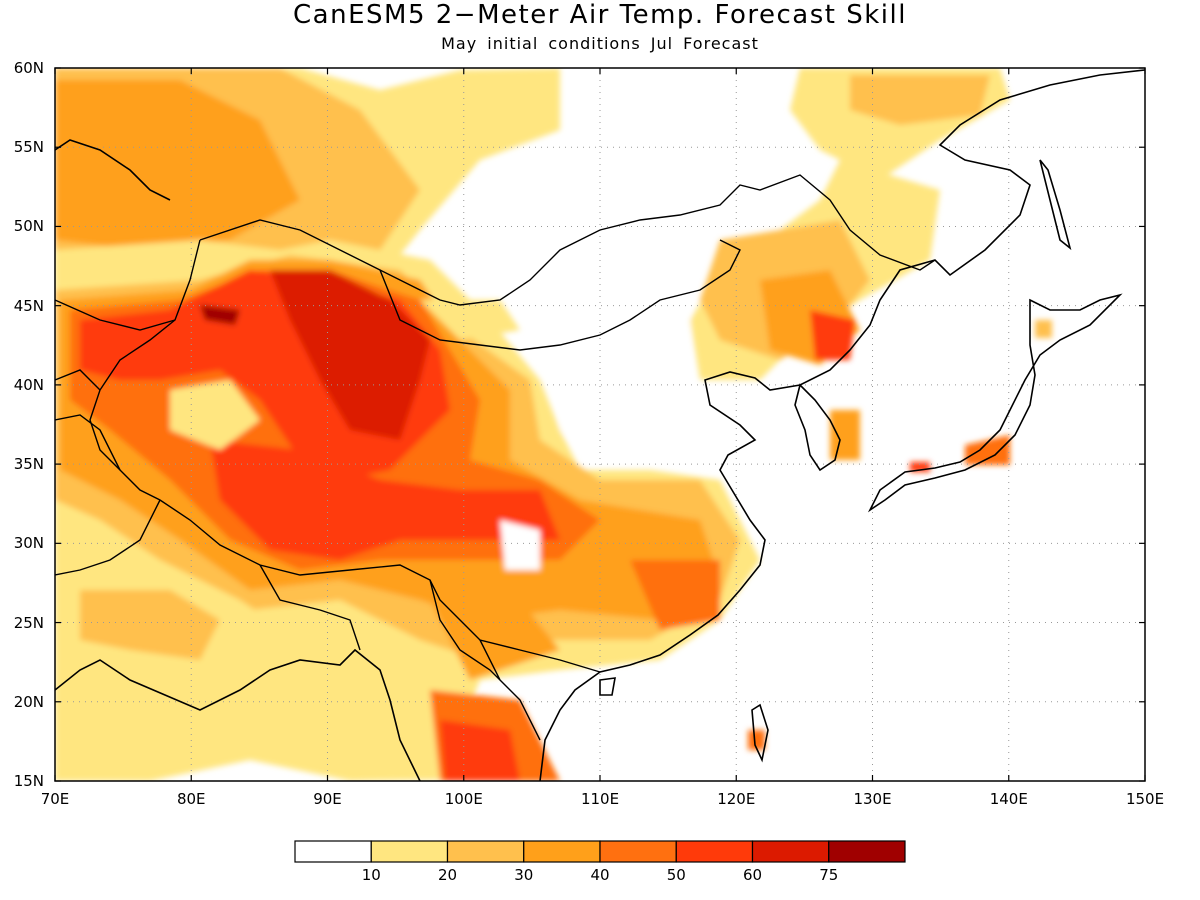 The image size is (1200, 900). Describe the element at coordinates (600, 875) in the screenshot. I see `colorbar-label: 40` at that location.